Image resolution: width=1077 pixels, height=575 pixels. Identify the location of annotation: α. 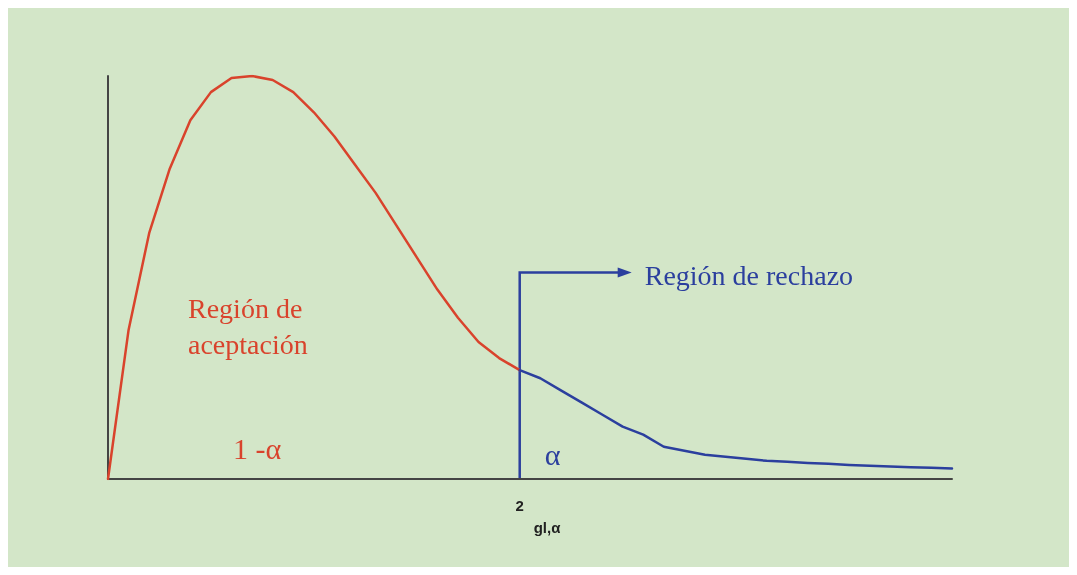
(552, 454).